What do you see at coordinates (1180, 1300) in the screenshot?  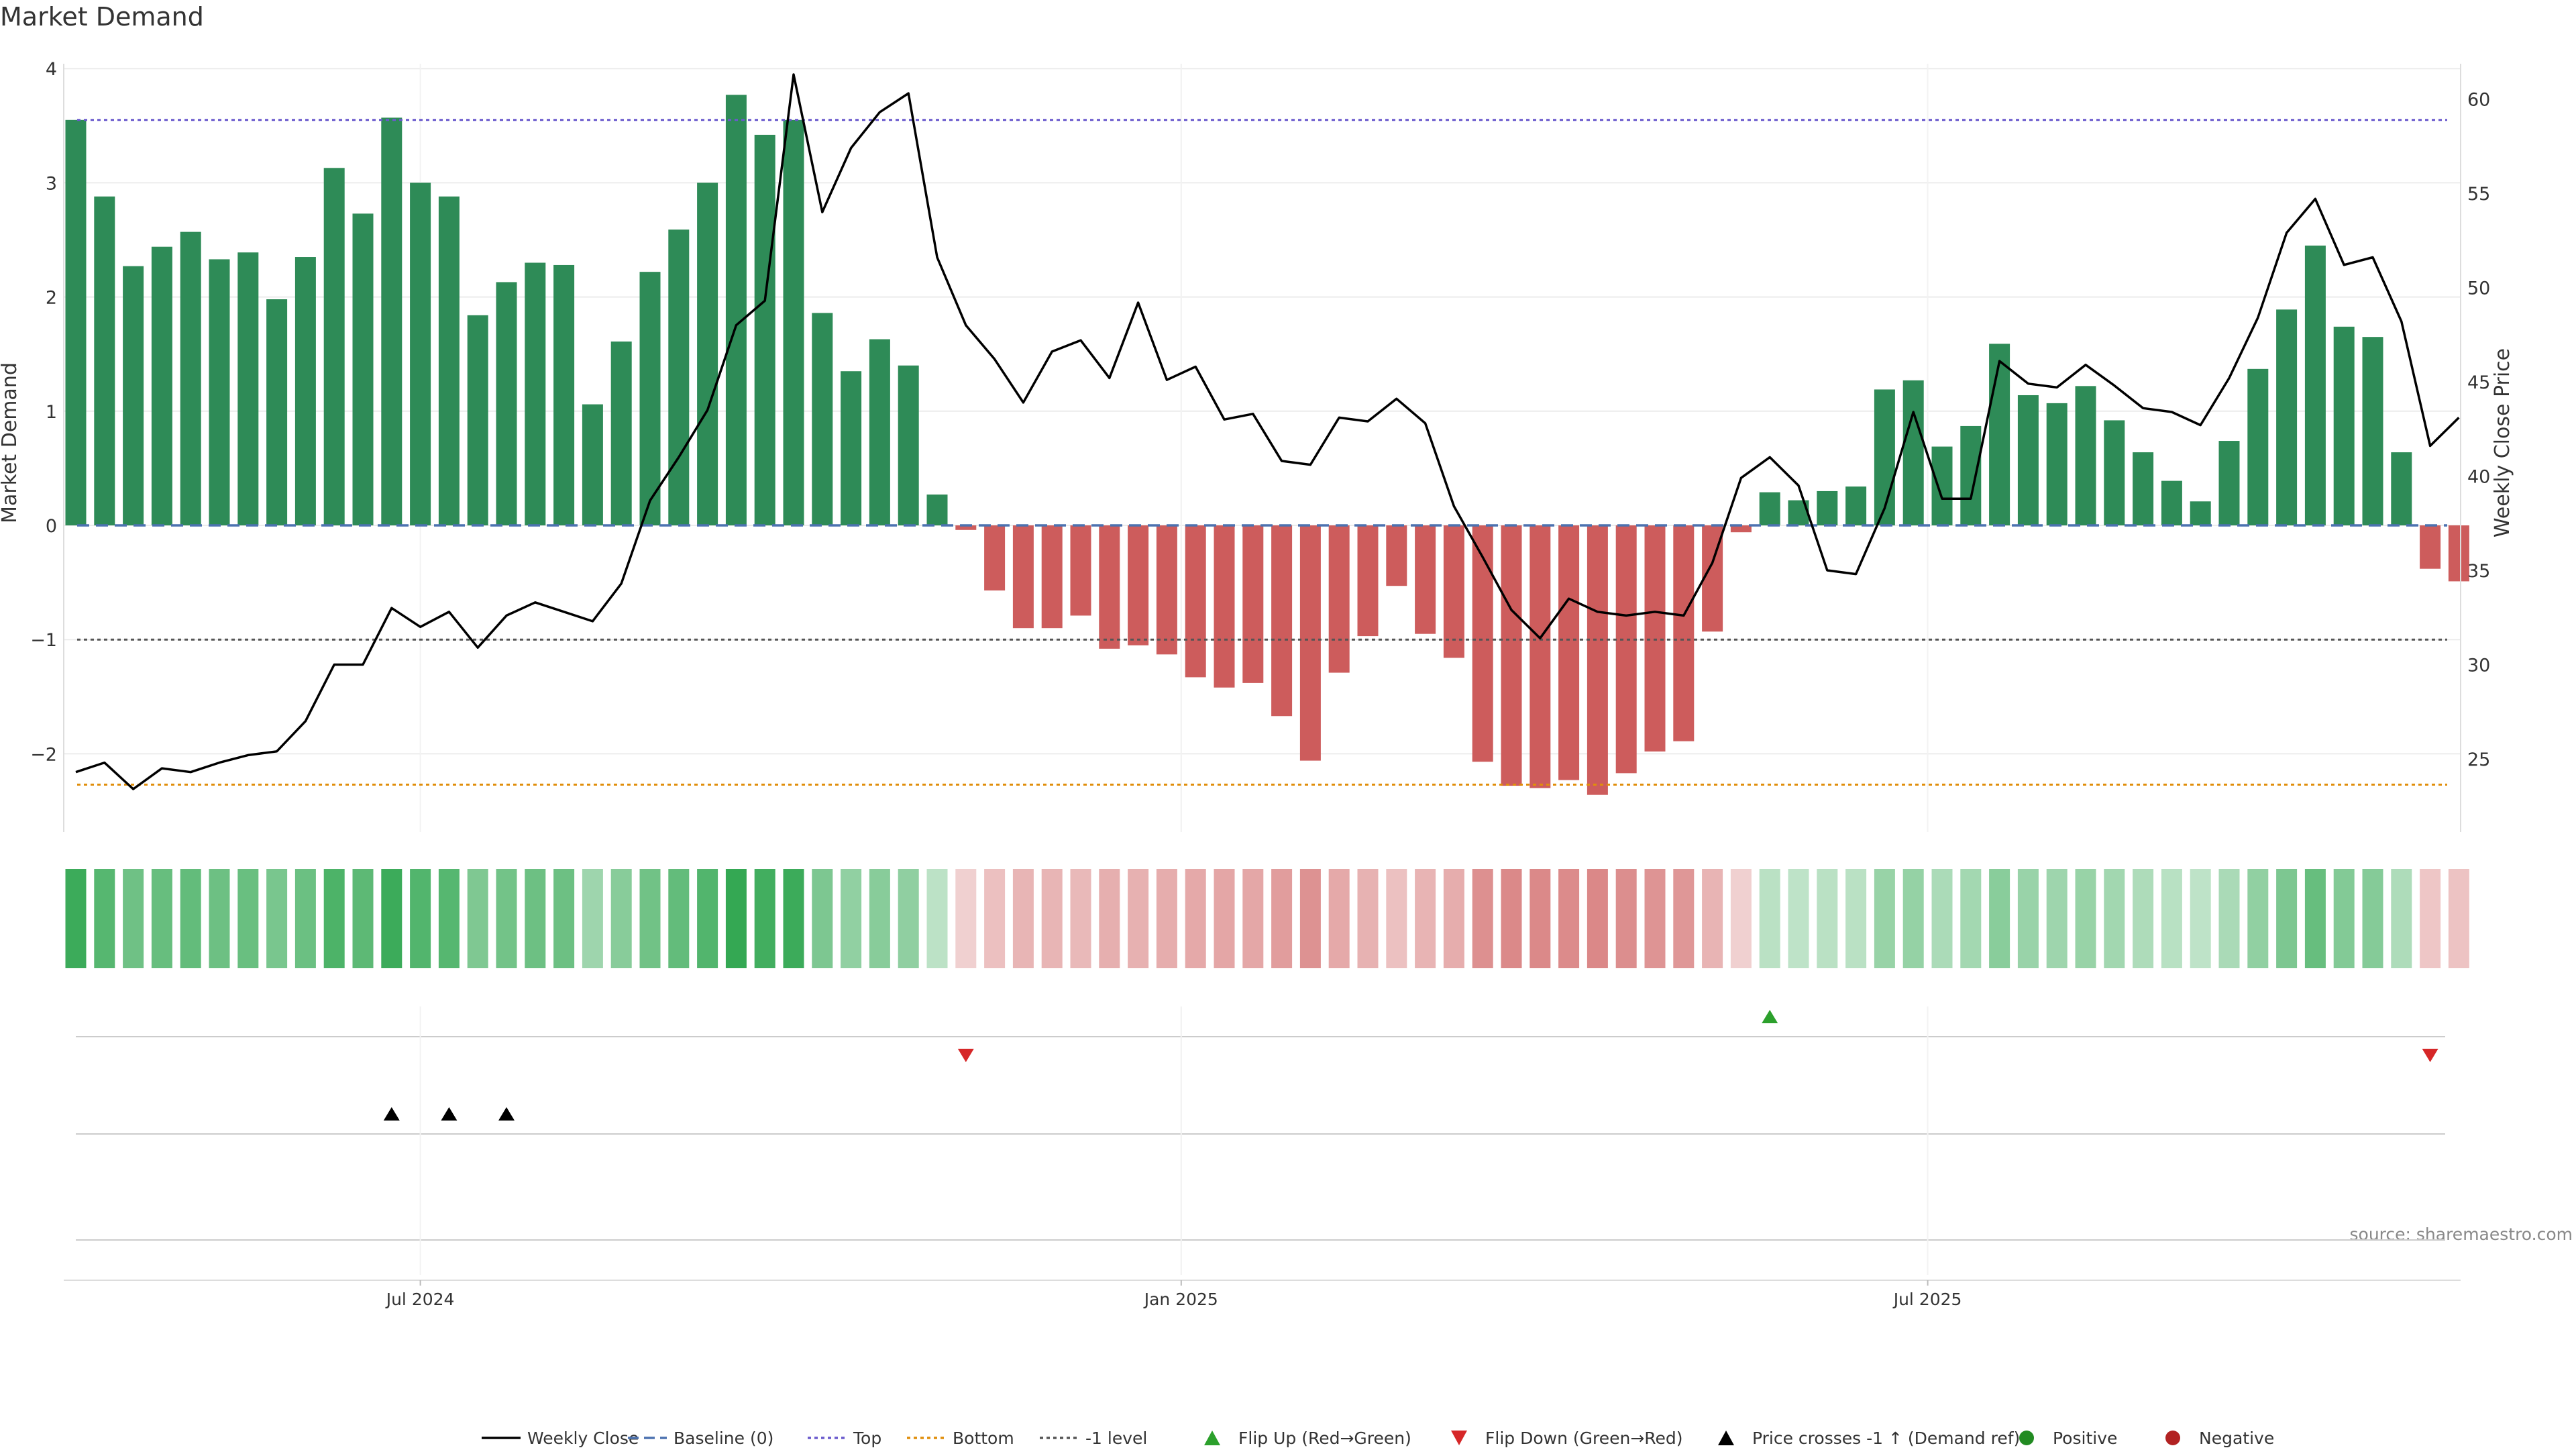 I see `x-tick-label: Jan 2025` at bounding box center [1180, 1300].